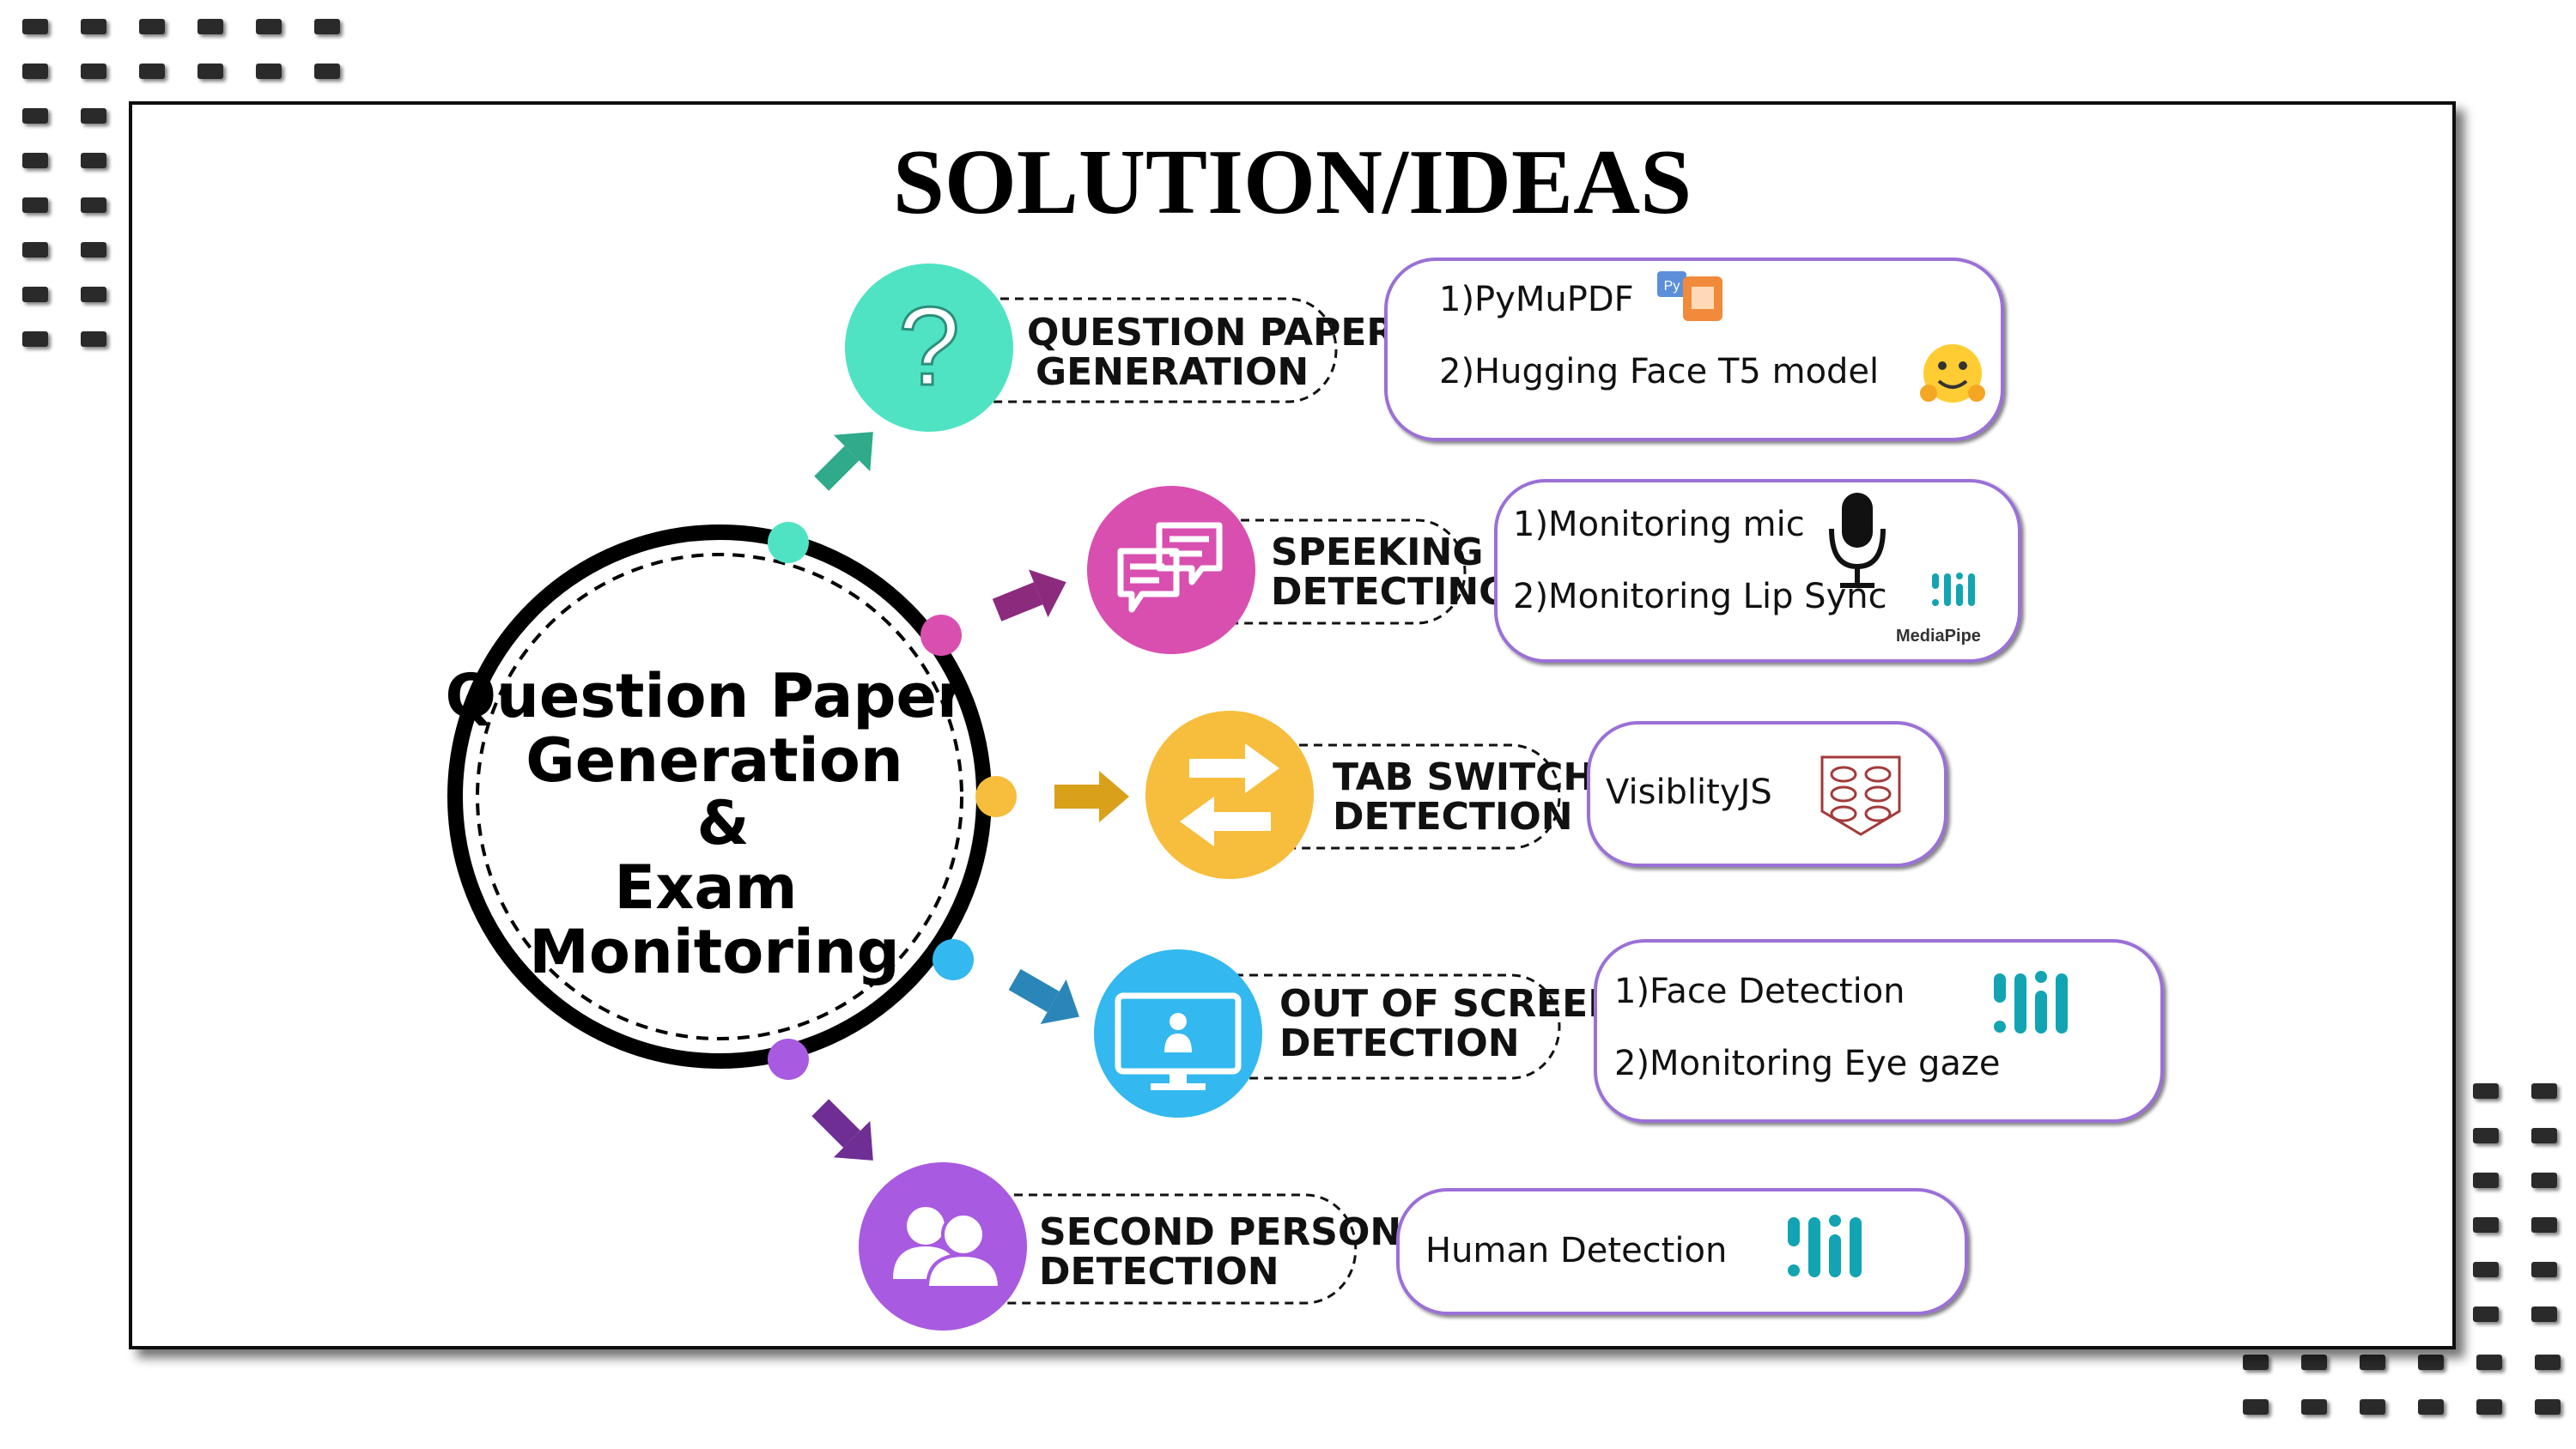  I want to click on idea-text-2: 2)Hugging Face T5 model, so click(1659, 371).